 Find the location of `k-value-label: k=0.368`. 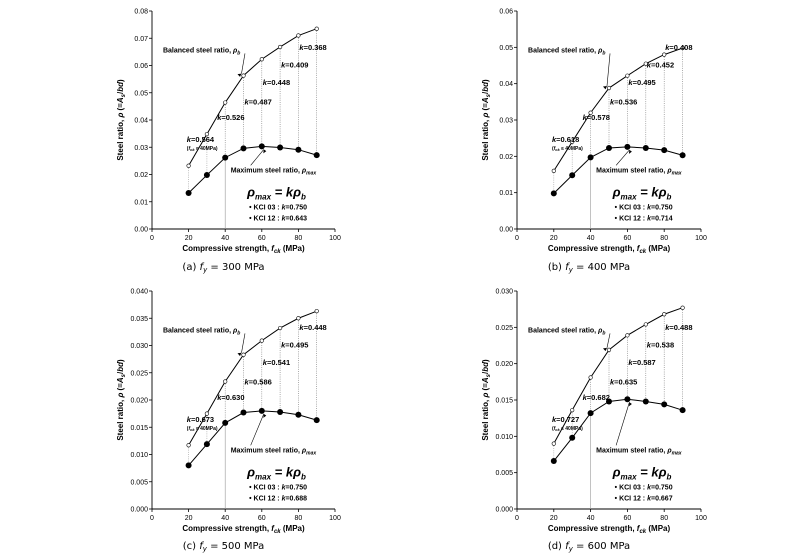

k-value-label: k=0.368 is located at coordinates (312, 47).